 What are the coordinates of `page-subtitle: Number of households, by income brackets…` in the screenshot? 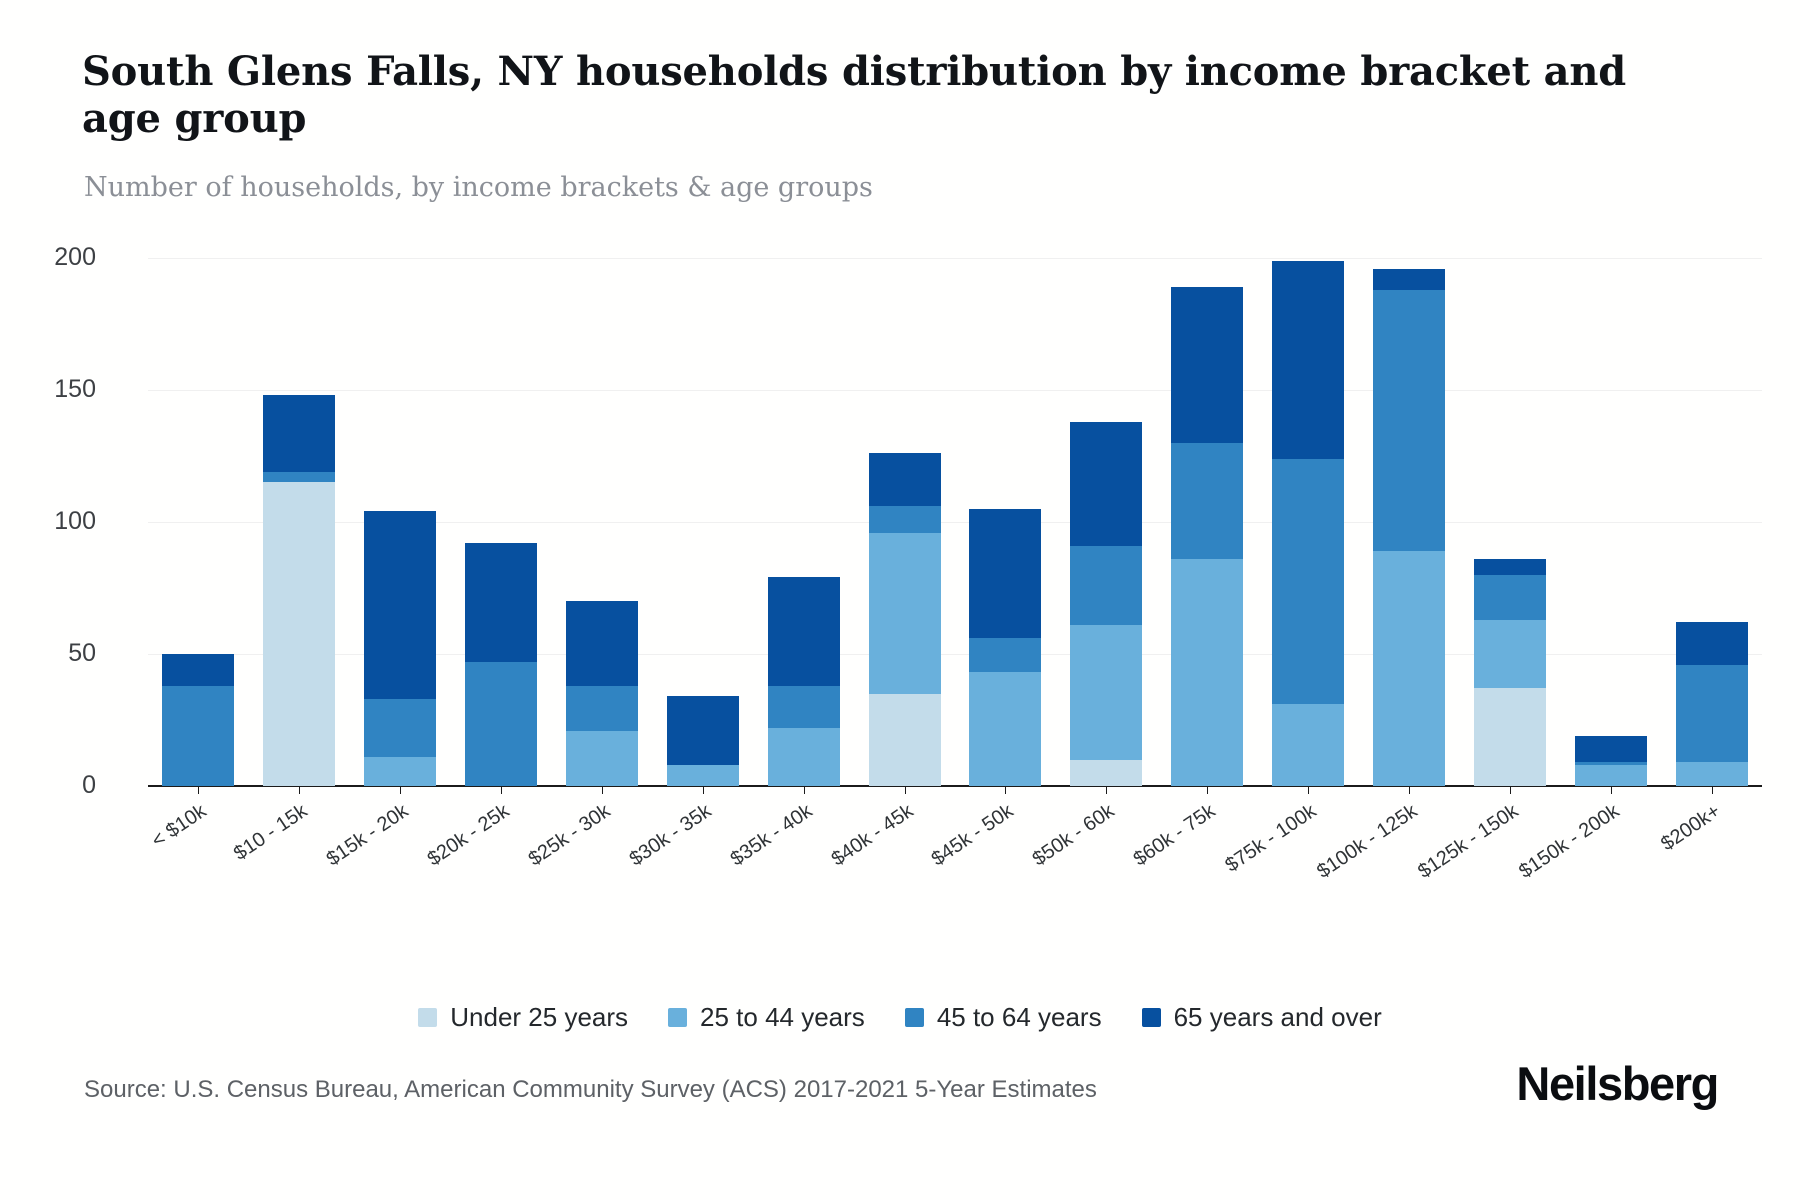 It's located at (478, 187).